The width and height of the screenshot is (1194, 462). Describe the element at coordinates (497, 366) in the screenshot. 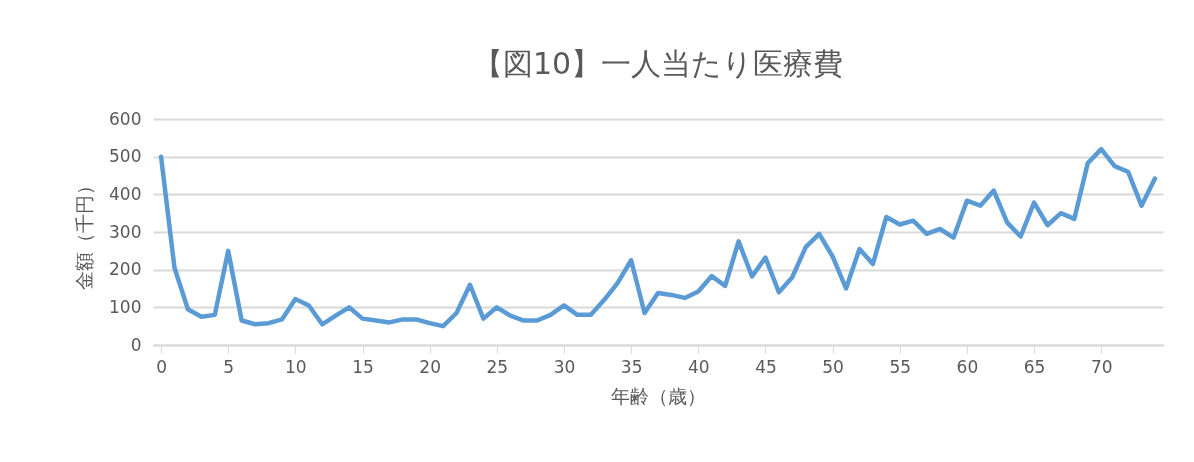

I see `x-tick-label: 25` at that location.